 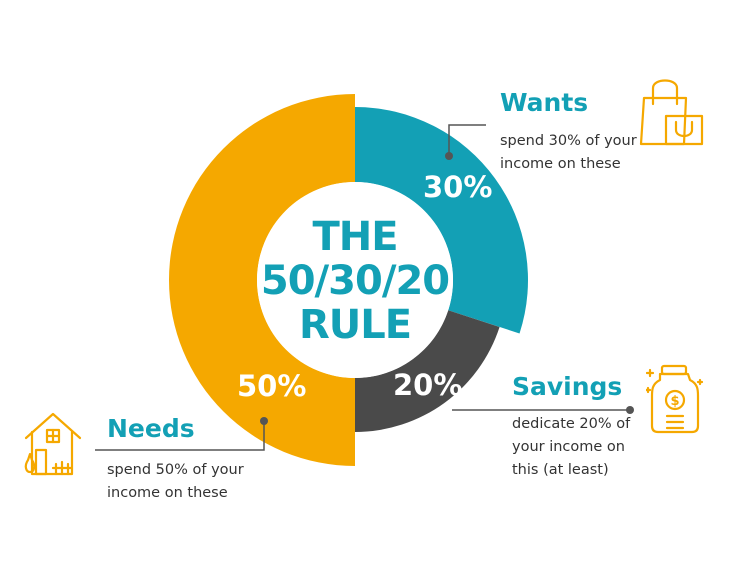 What do you see at coordinates (428, 385) in the screenshot?
I see `slice-label-savings: 20%` at bounding box center [428, 385].